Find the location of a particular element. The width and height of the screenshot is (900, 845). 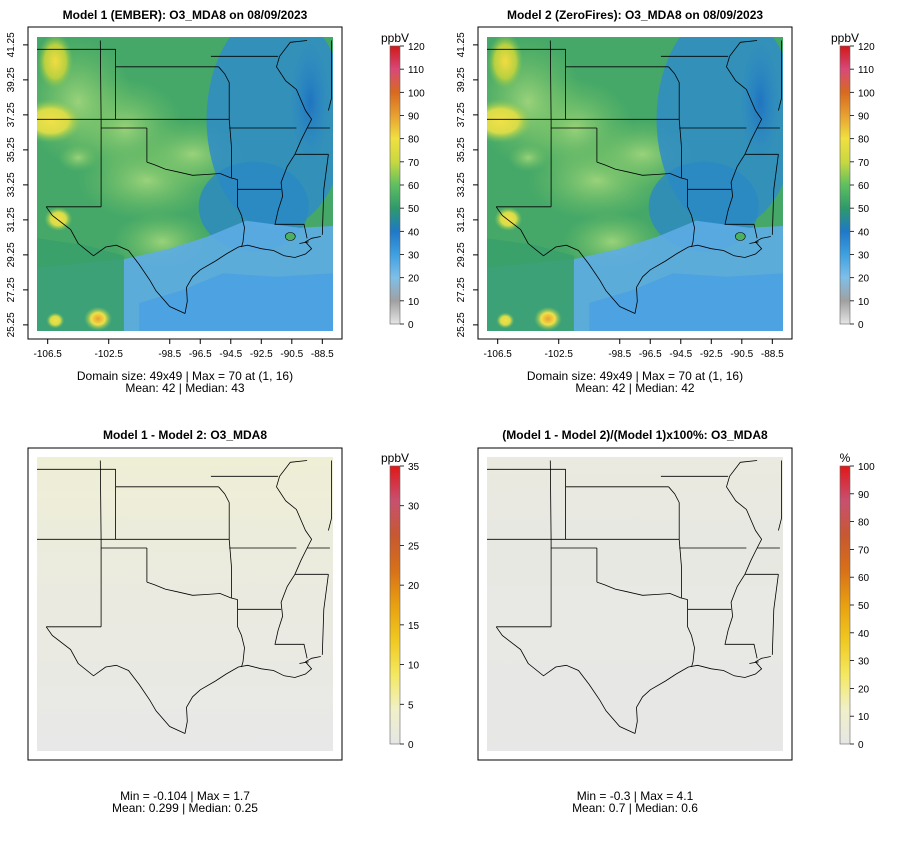

x-tick-label: -106.5 is located at coordinates (48, 354).